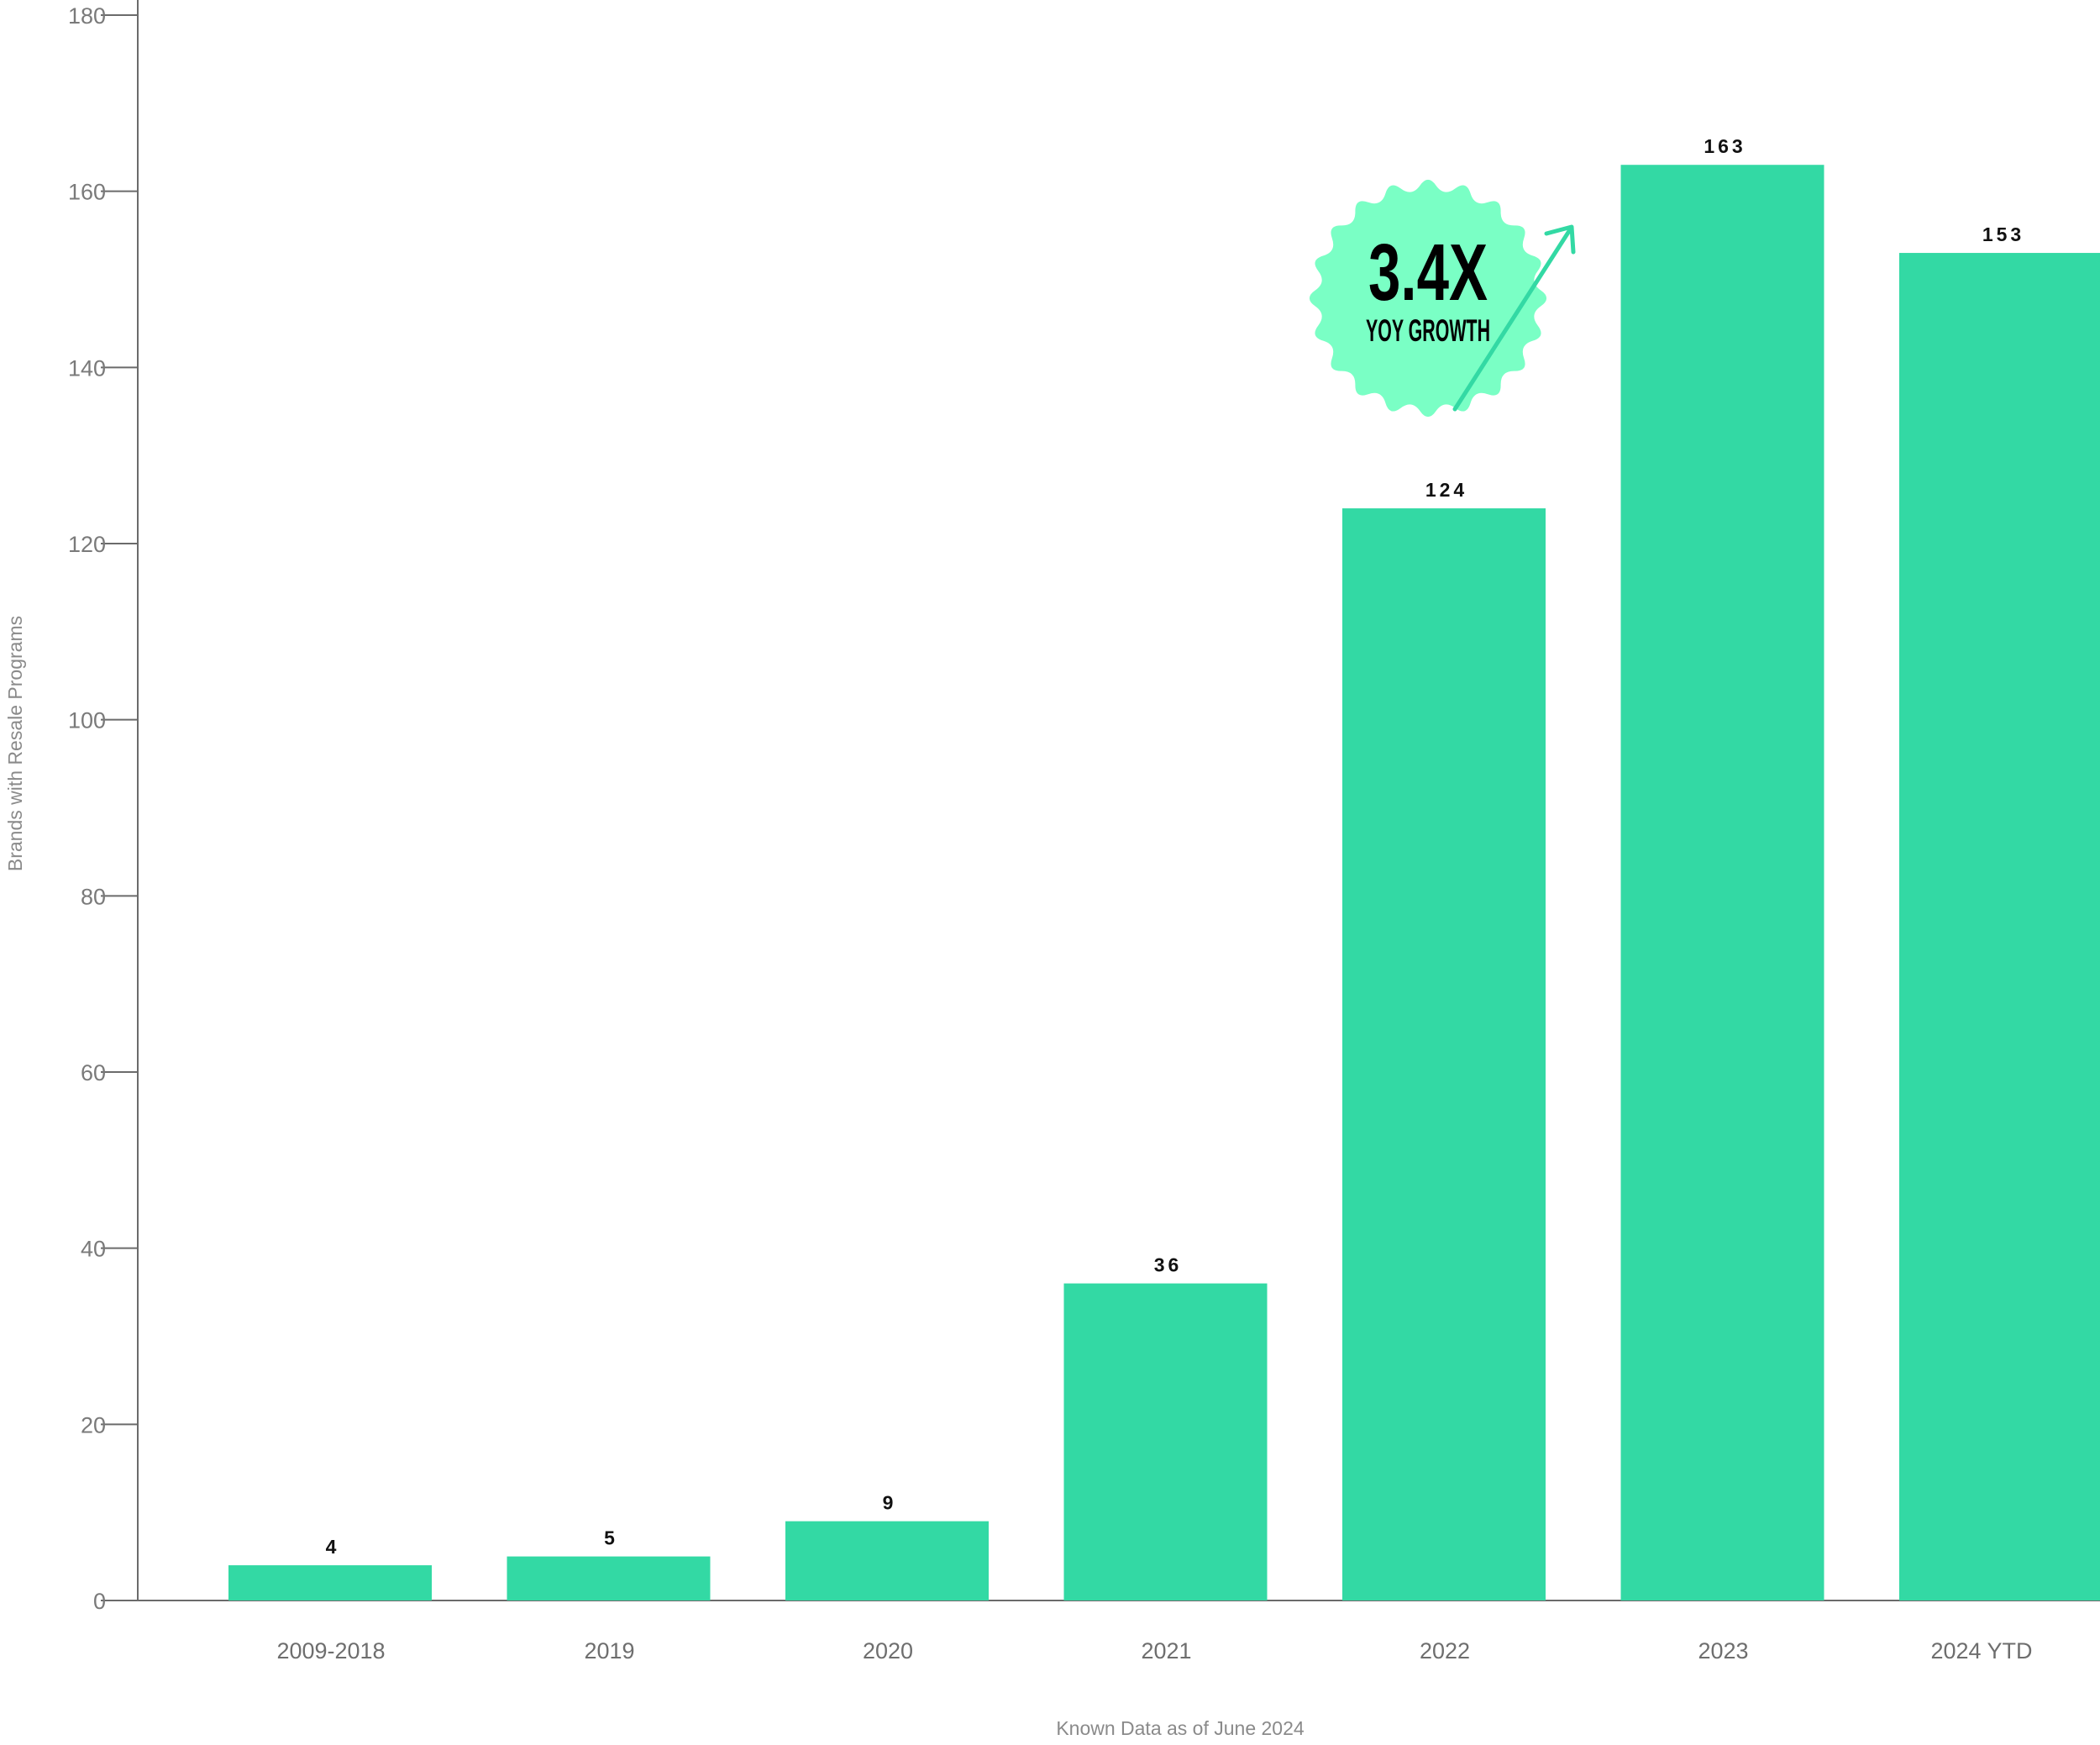  Describe the element at coordinates (1119, 1632) in the screenshot. I see `x-axis: 2009-2018 2019 2020 2021 2022 2023 2024 YTD` at that location.